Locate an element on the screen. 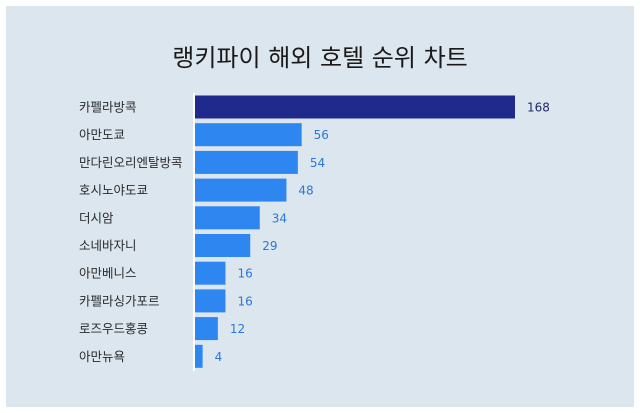 The image size is (640, 413). category-label: 아만뉴욕 is located at coordinates (102, 356).